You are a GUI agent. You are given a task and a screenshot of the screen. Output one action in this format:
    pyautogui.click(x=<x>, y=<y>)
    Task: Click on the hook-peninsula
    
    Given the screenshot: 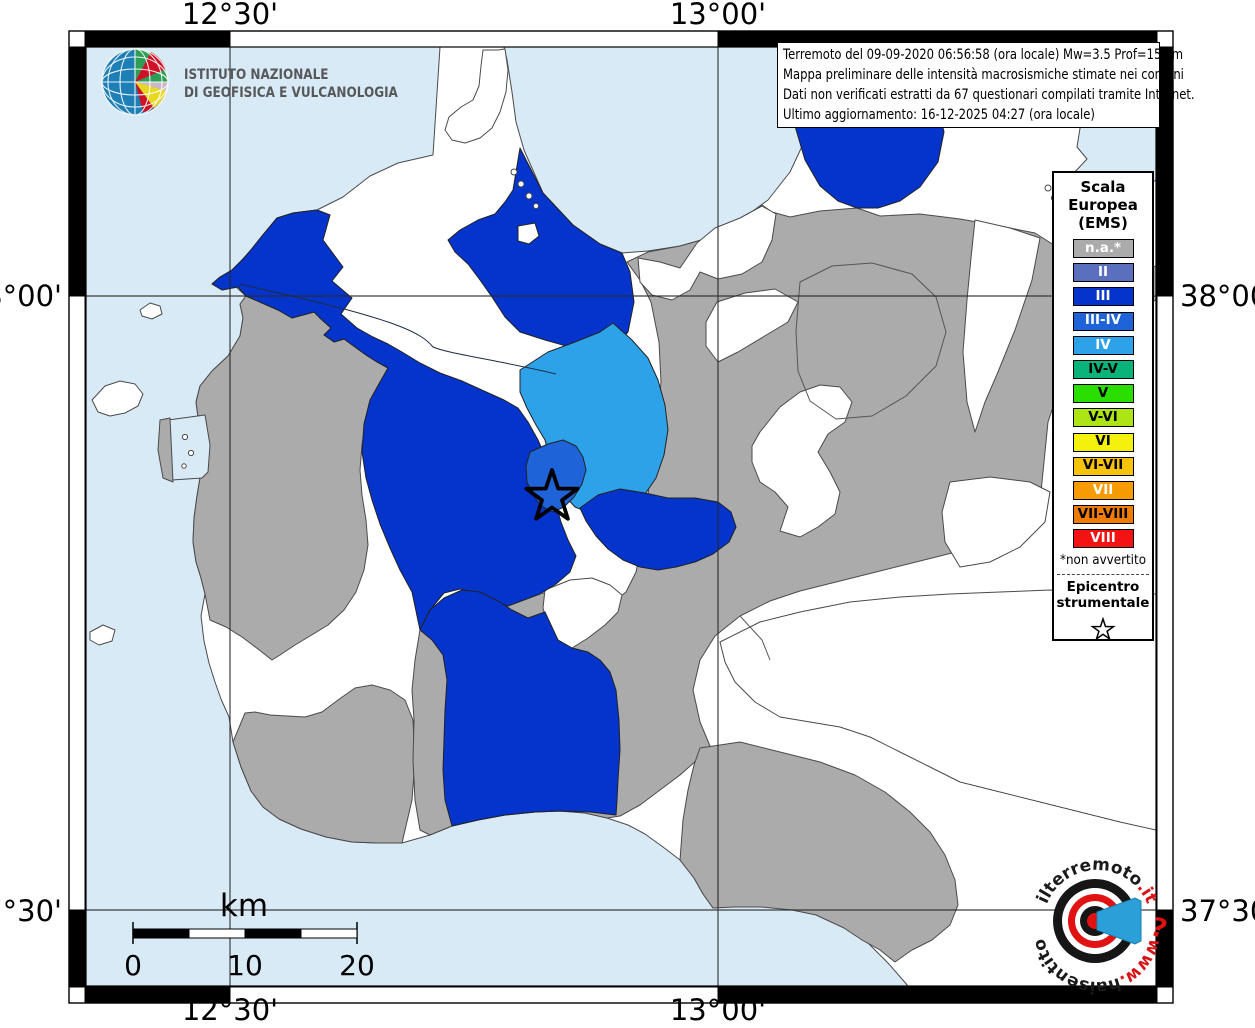 What is the action you would take?
    pyautogui.click(x=476, y=96)
    